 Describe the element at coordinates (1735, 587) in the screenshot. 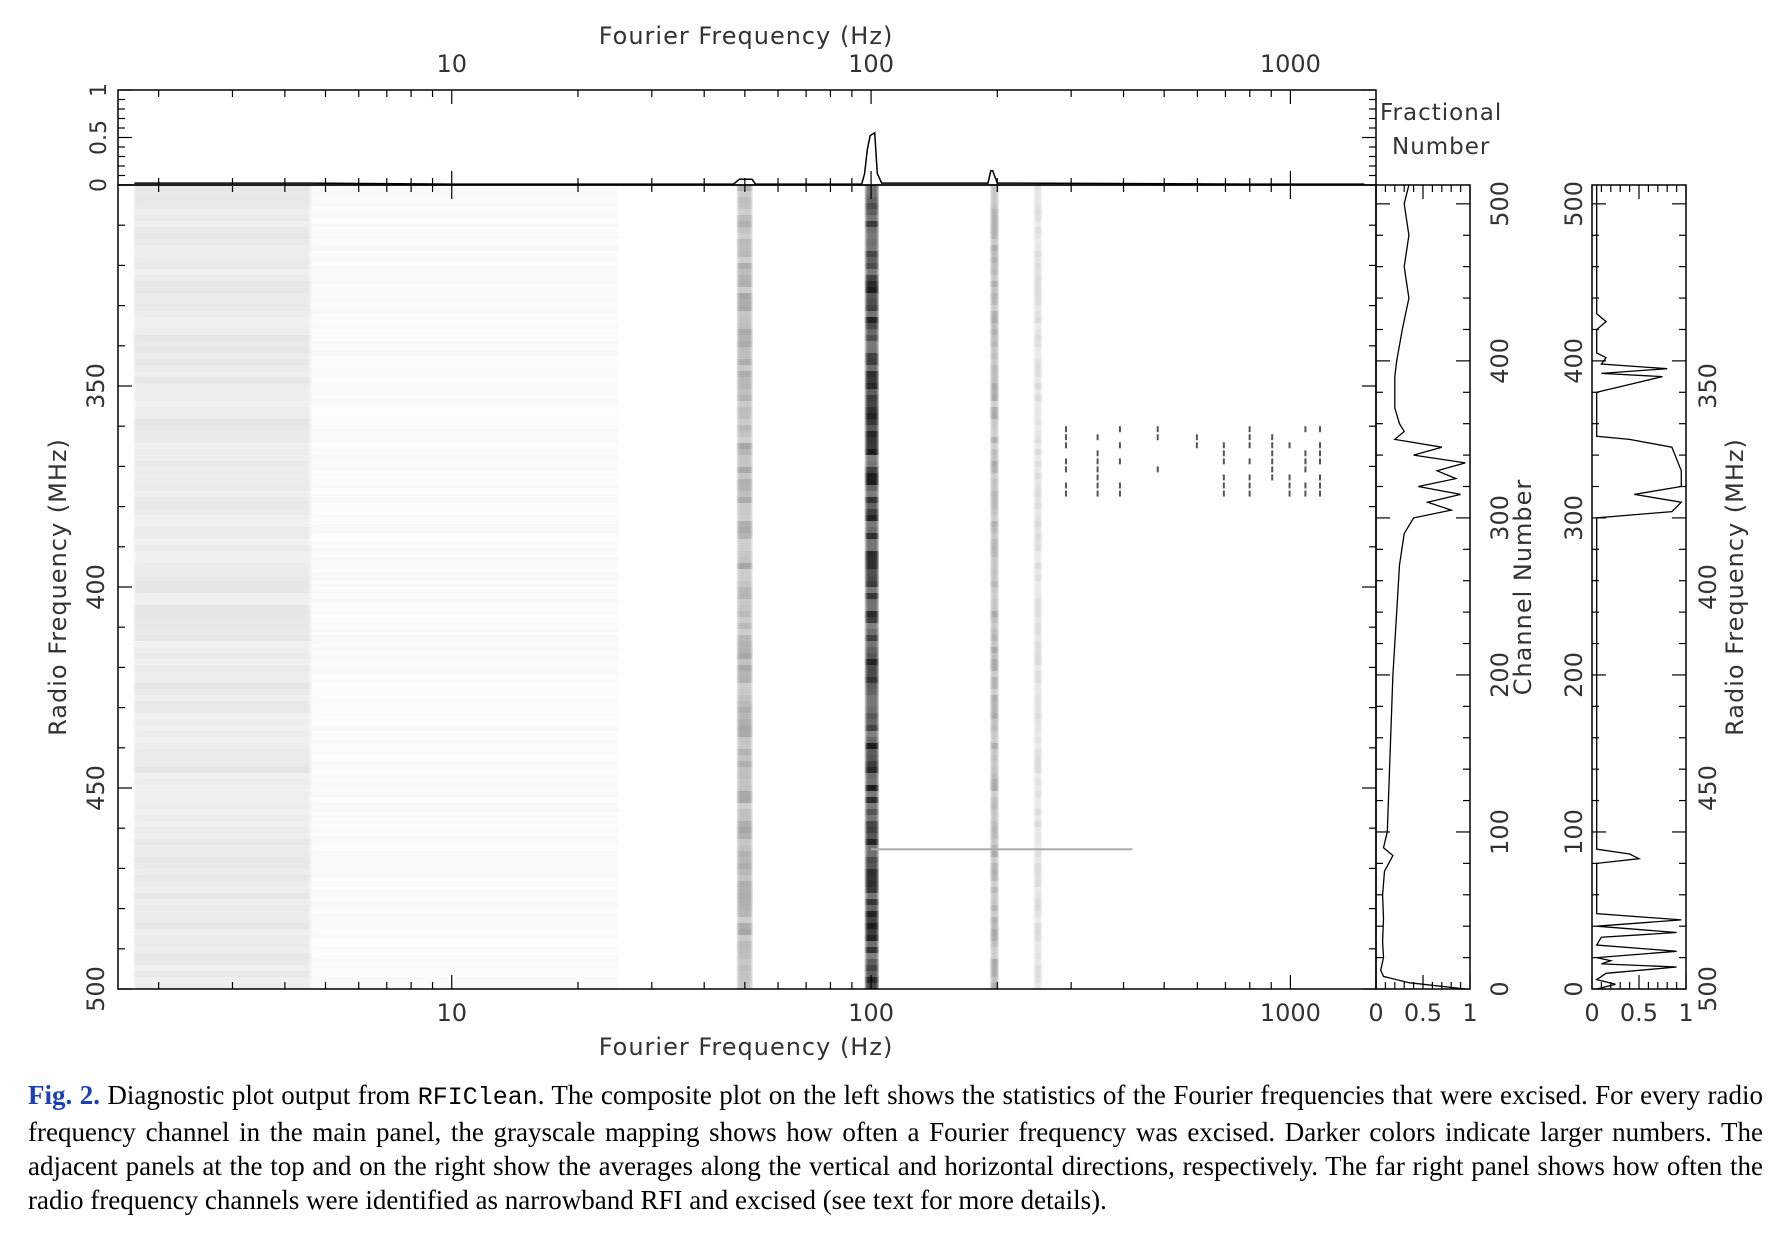

I see `far-right-axis-title: Radio Frequency (MHz)` at that location.